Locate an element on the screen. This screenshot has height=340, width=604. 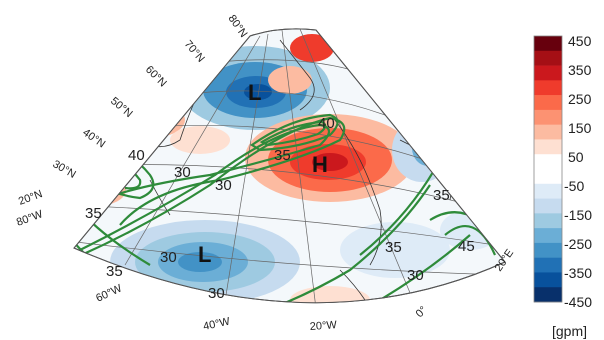
colorbar-tick: 450 is located at coordinates (580, 41).